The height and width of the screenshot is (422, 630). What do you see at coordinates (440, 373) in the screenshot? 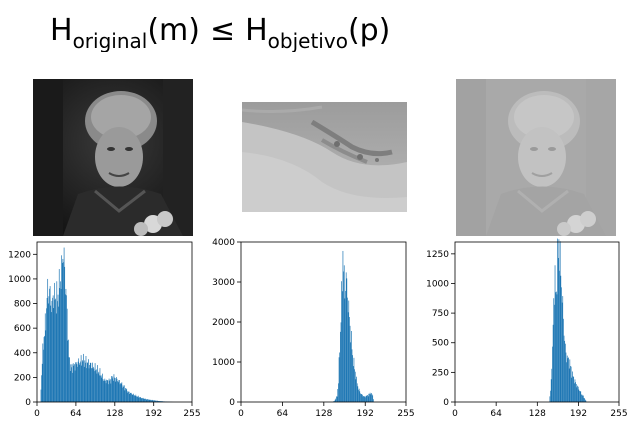
I see `y-tick-label: 250` at bounding box center [440, 373].